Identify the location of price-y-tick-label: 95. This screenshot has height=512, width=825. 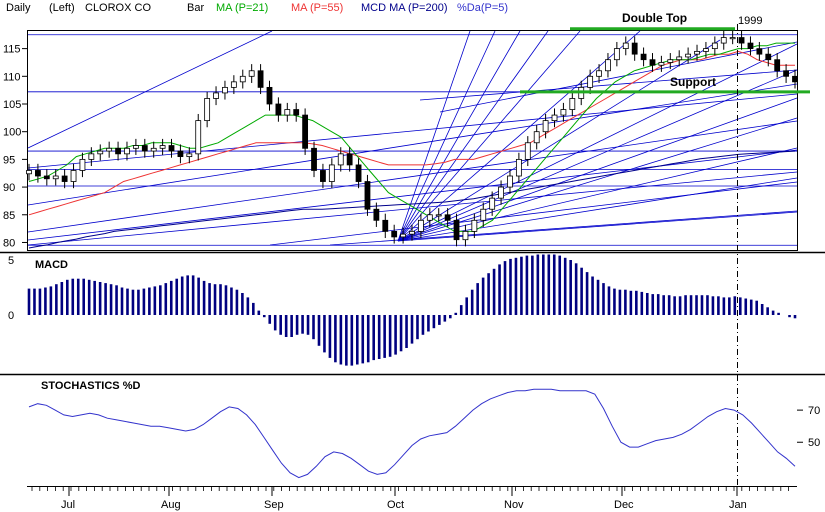
(9, 160).